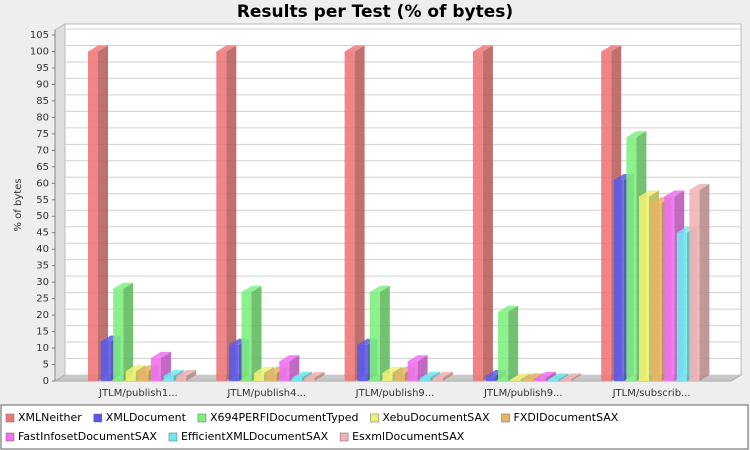 The image size is (750, 450). What do you see at coordinates (42, 200) in the screenshot?
I see `y-tick-label: 55` at bounding box center [42, 200].